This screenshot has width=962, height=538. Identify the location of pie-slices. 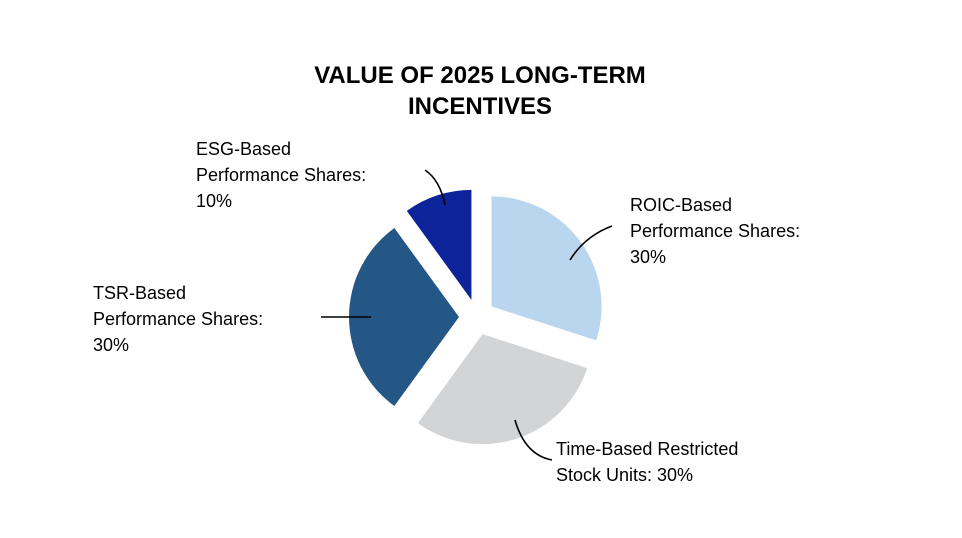
(475, 317).